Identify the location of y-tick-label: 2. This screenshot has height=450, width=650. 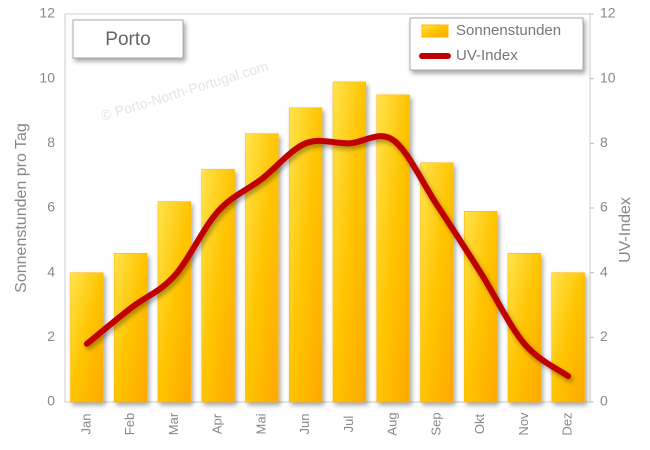
(51, 336).